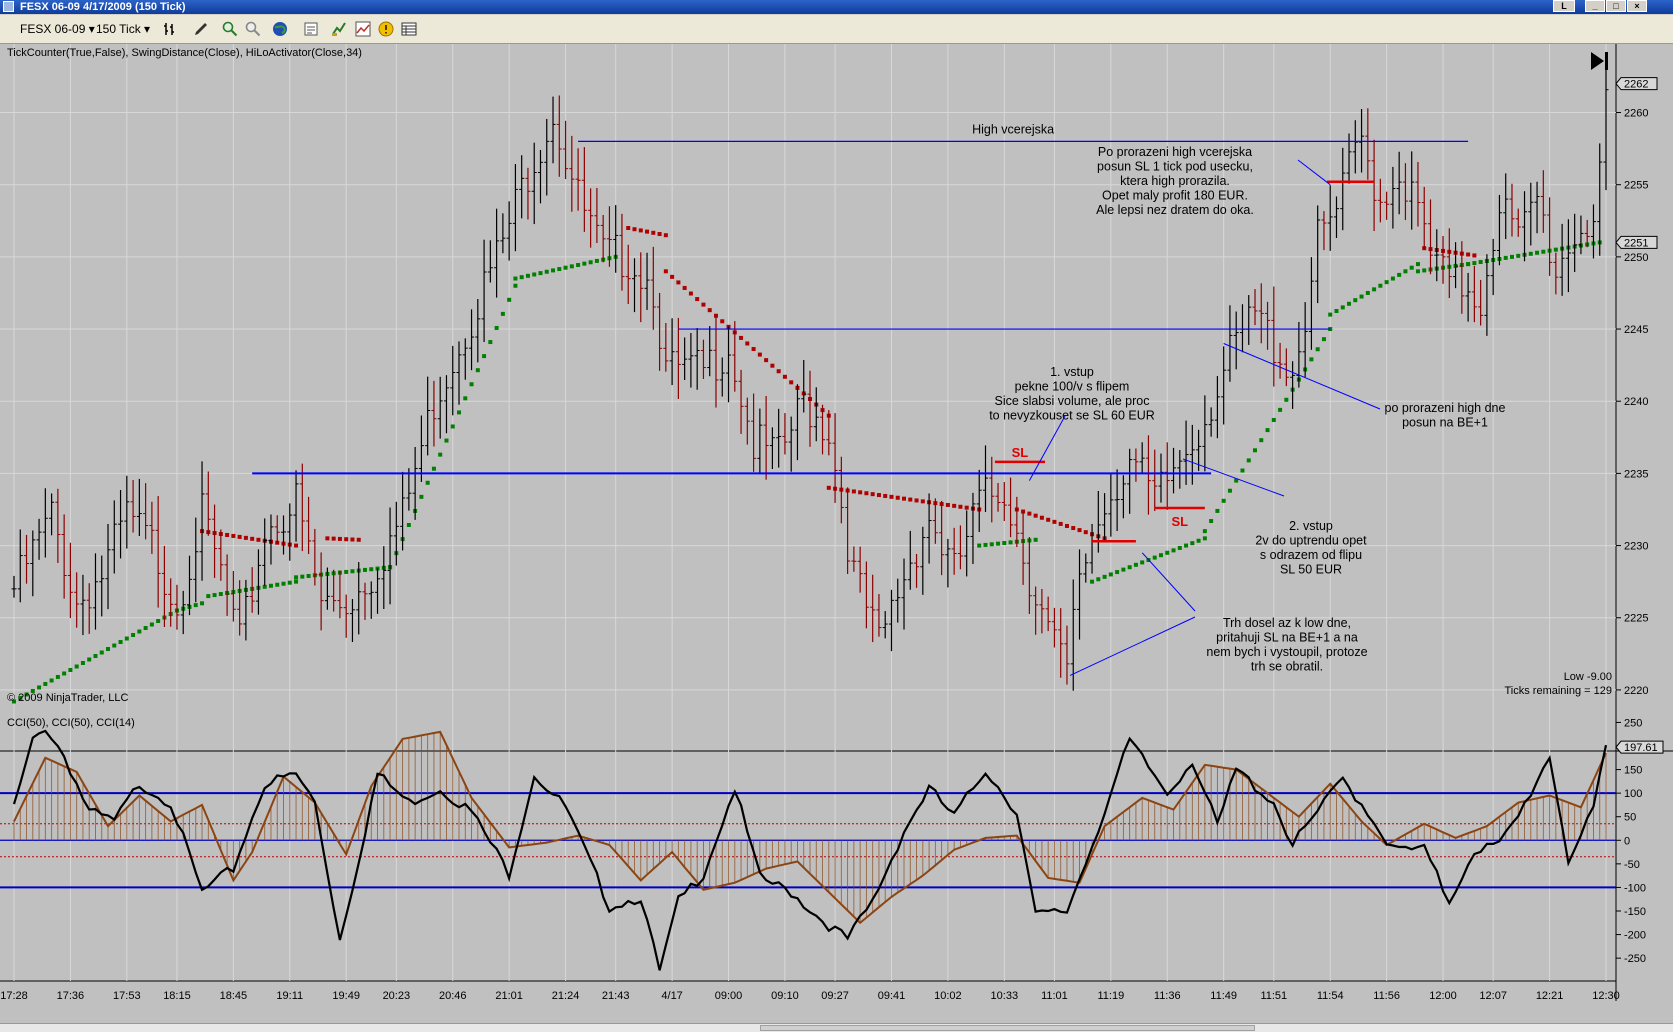  Describe the element at coordinates (253, 29) in the screenshot. I see `zoom-out-icon` at that location.